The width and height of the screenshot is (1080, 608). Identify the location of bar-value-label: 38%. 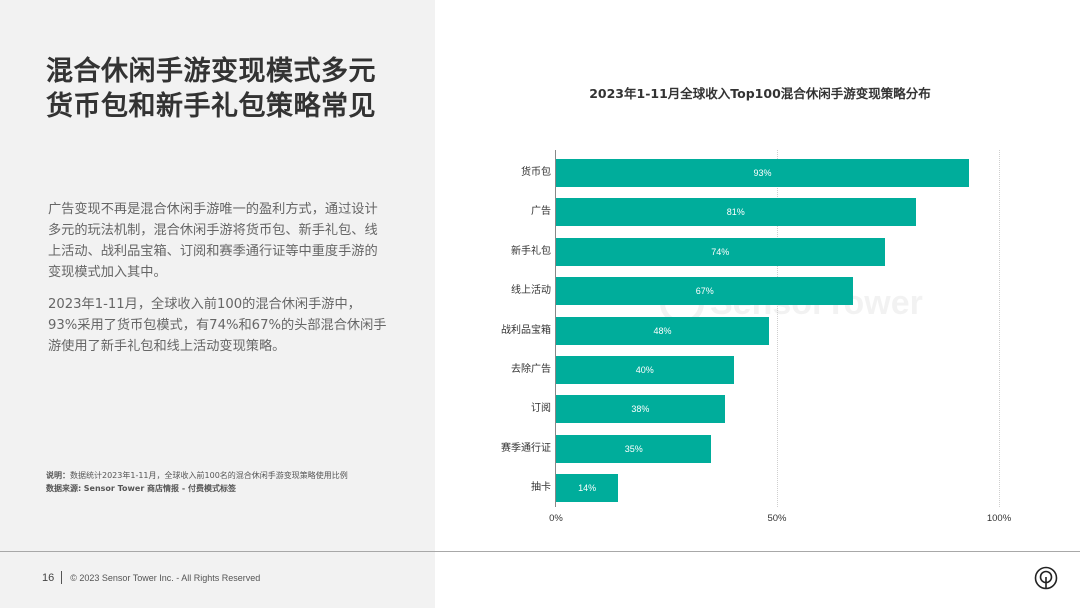
(640, 409).